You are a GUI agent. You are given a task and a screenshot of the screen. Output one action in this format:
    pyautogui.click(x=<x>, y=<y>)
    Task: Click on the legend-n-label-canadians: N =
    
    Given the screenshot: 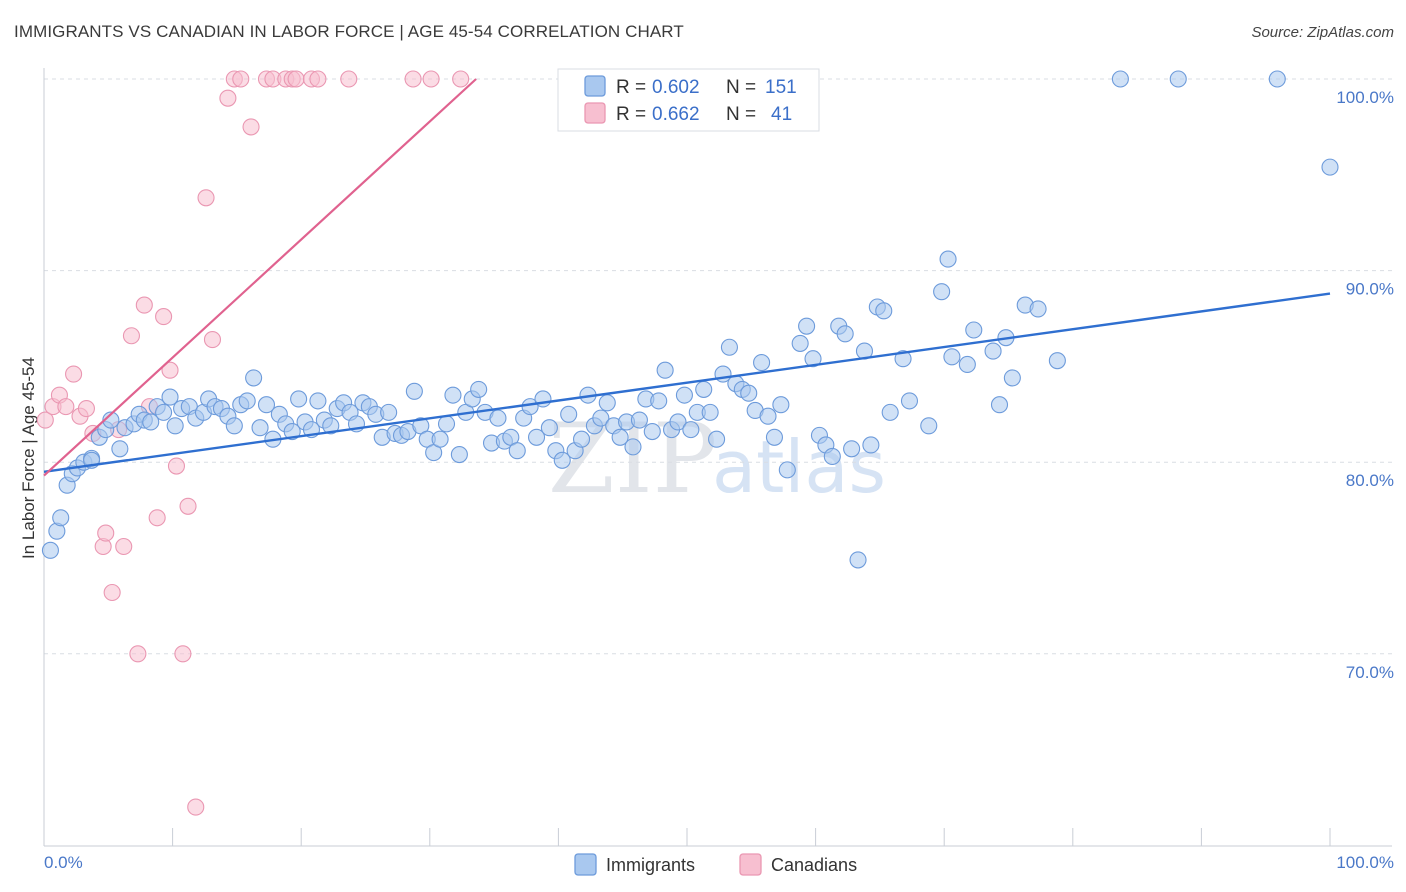 What is the action you would take?
    pyautogui.click(x=741, y=114)
    